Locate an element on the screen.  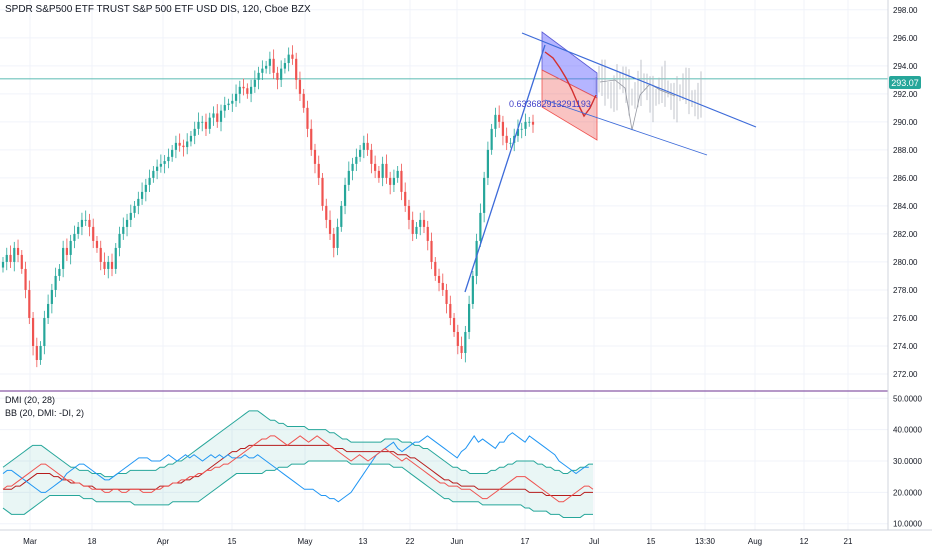
fib-ratio-label: 0.633682913291193 is located at coordinates (550, 104).